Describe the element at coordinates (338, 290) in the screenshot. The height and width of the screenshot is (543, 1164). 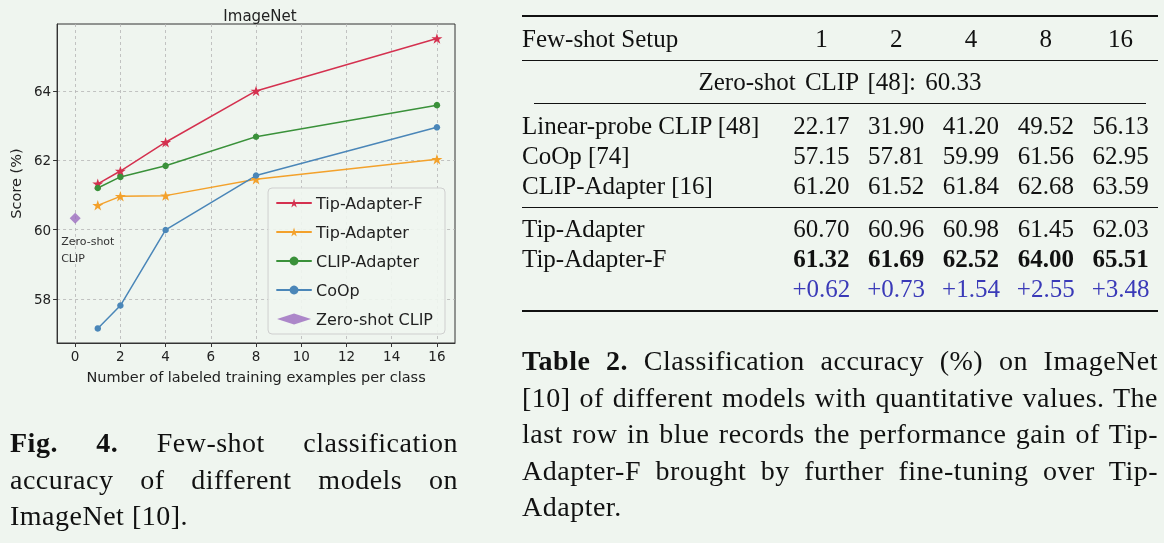
I see `legend-label: CoOp` at that location.